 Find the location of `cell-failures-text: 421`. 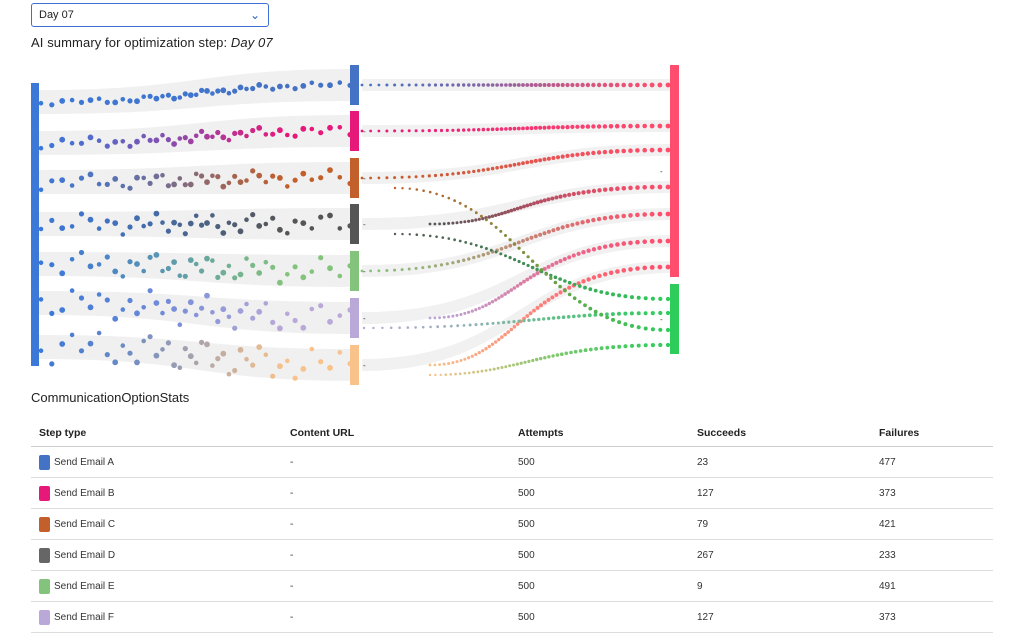

cell-failures-text: 421 is located at coordinates (887, 524).